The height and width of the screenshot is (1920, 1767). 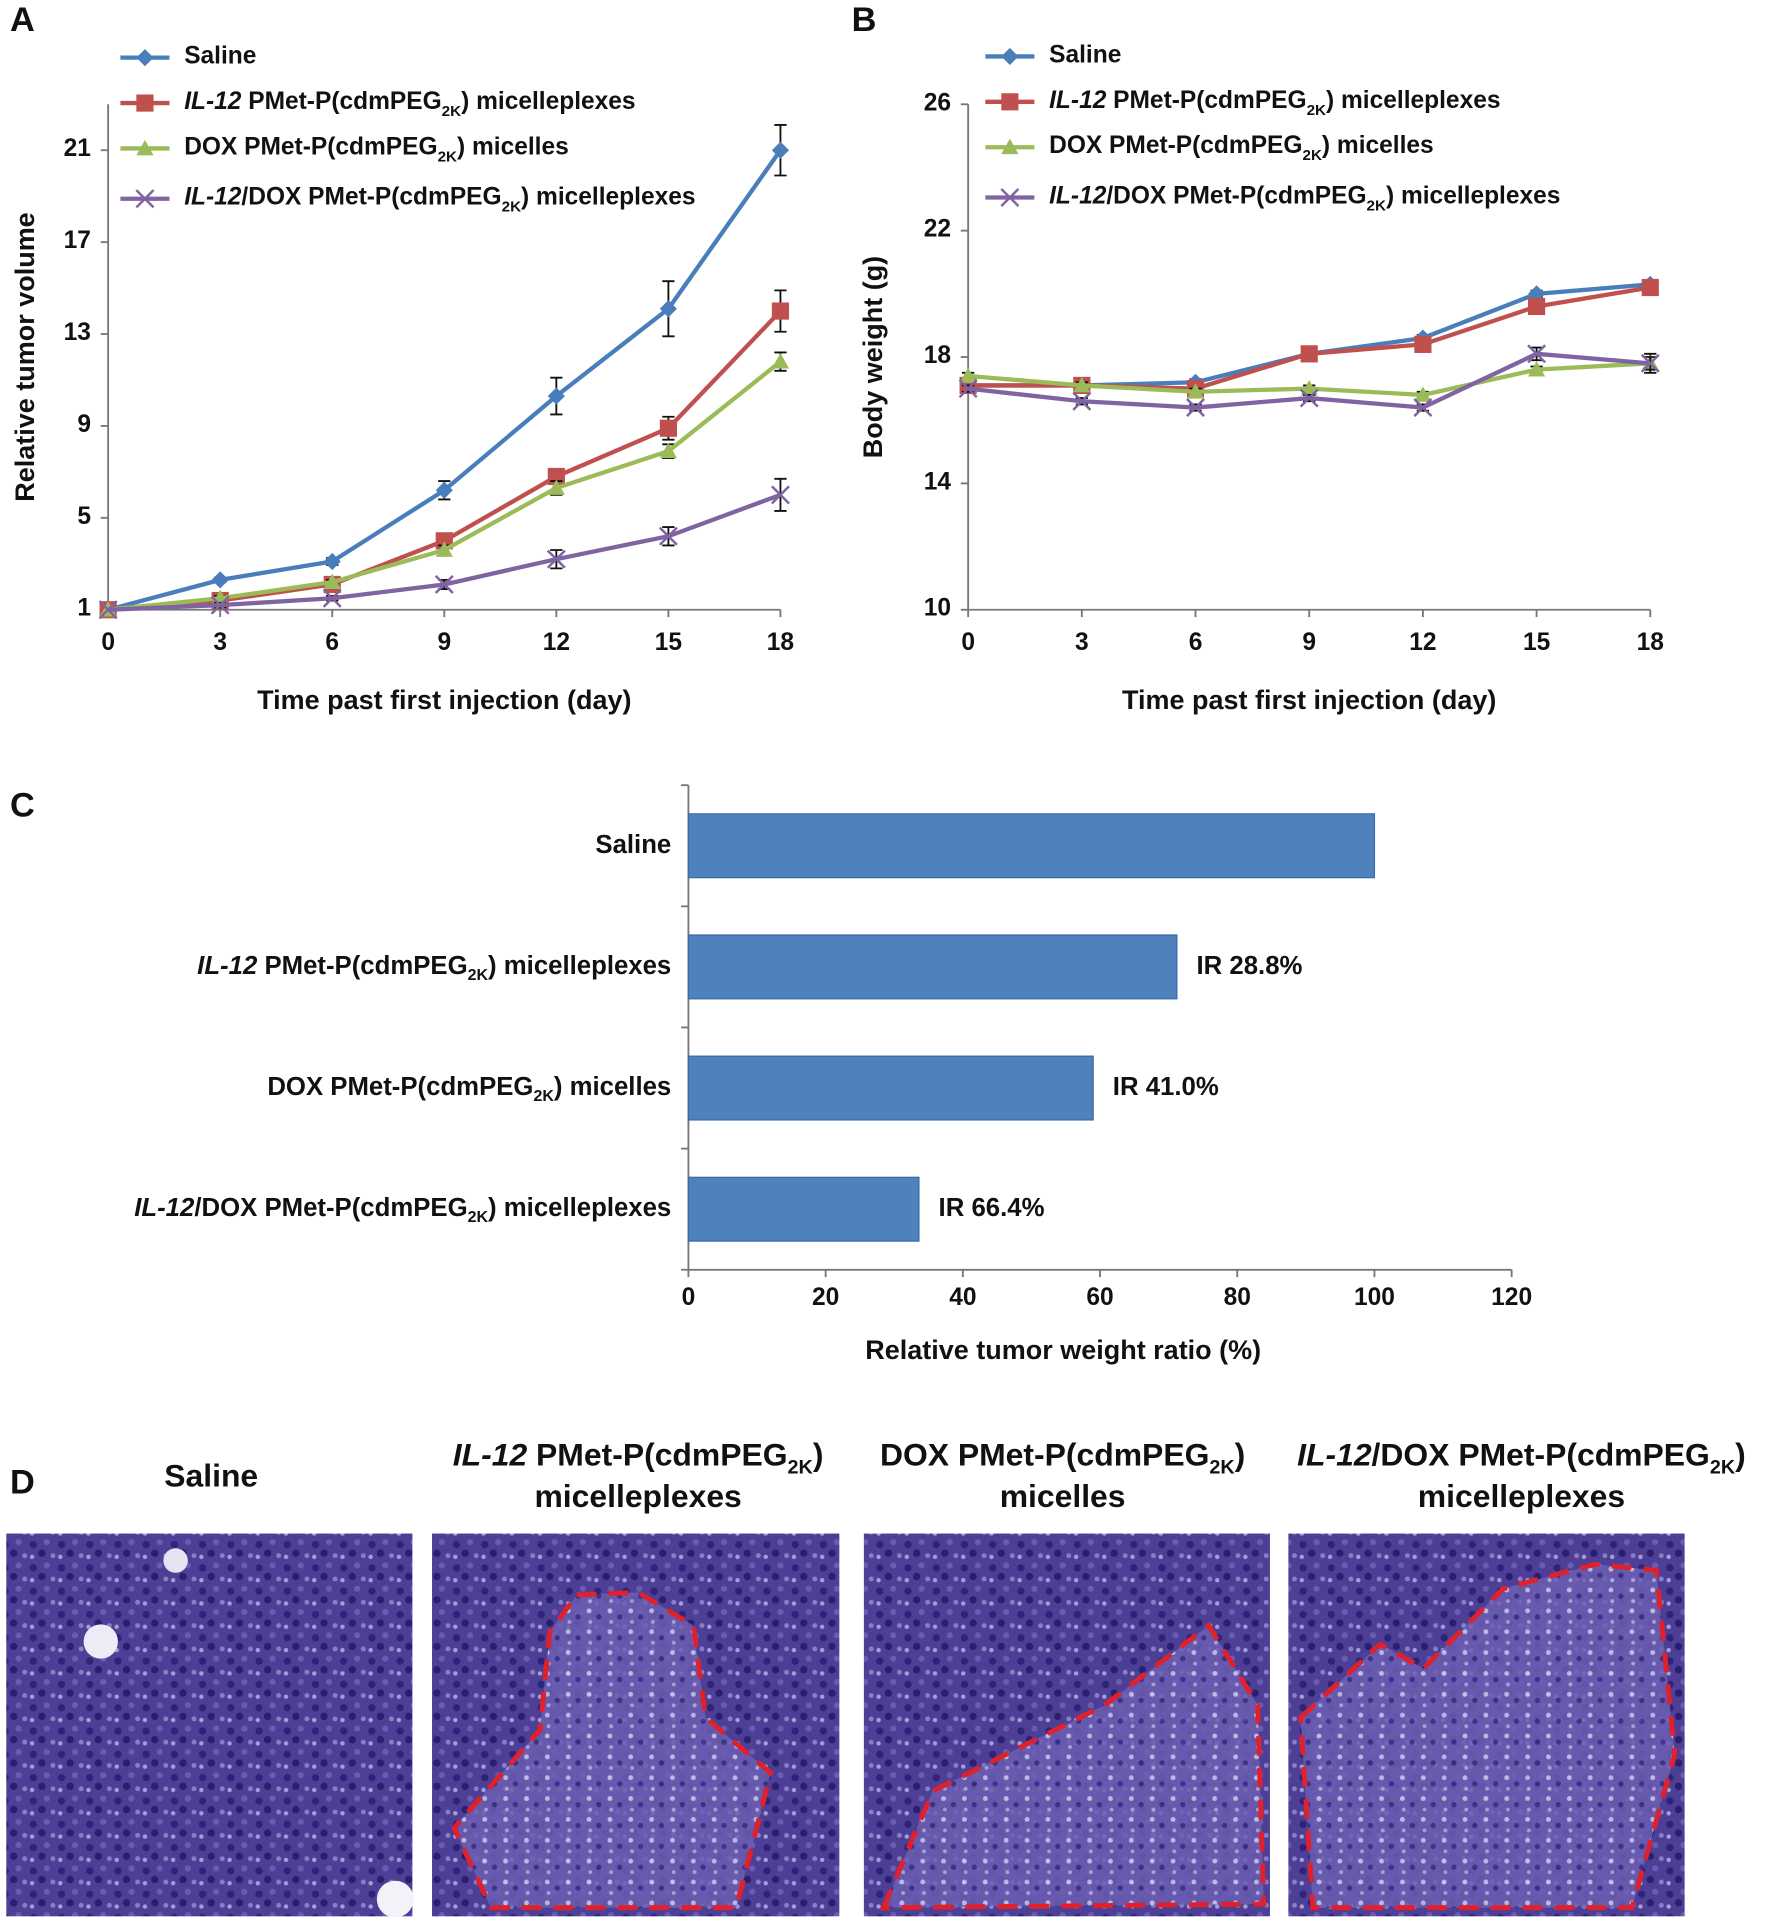 I want to click on image-title: micelleplexes, so click(x=637, y=1497).